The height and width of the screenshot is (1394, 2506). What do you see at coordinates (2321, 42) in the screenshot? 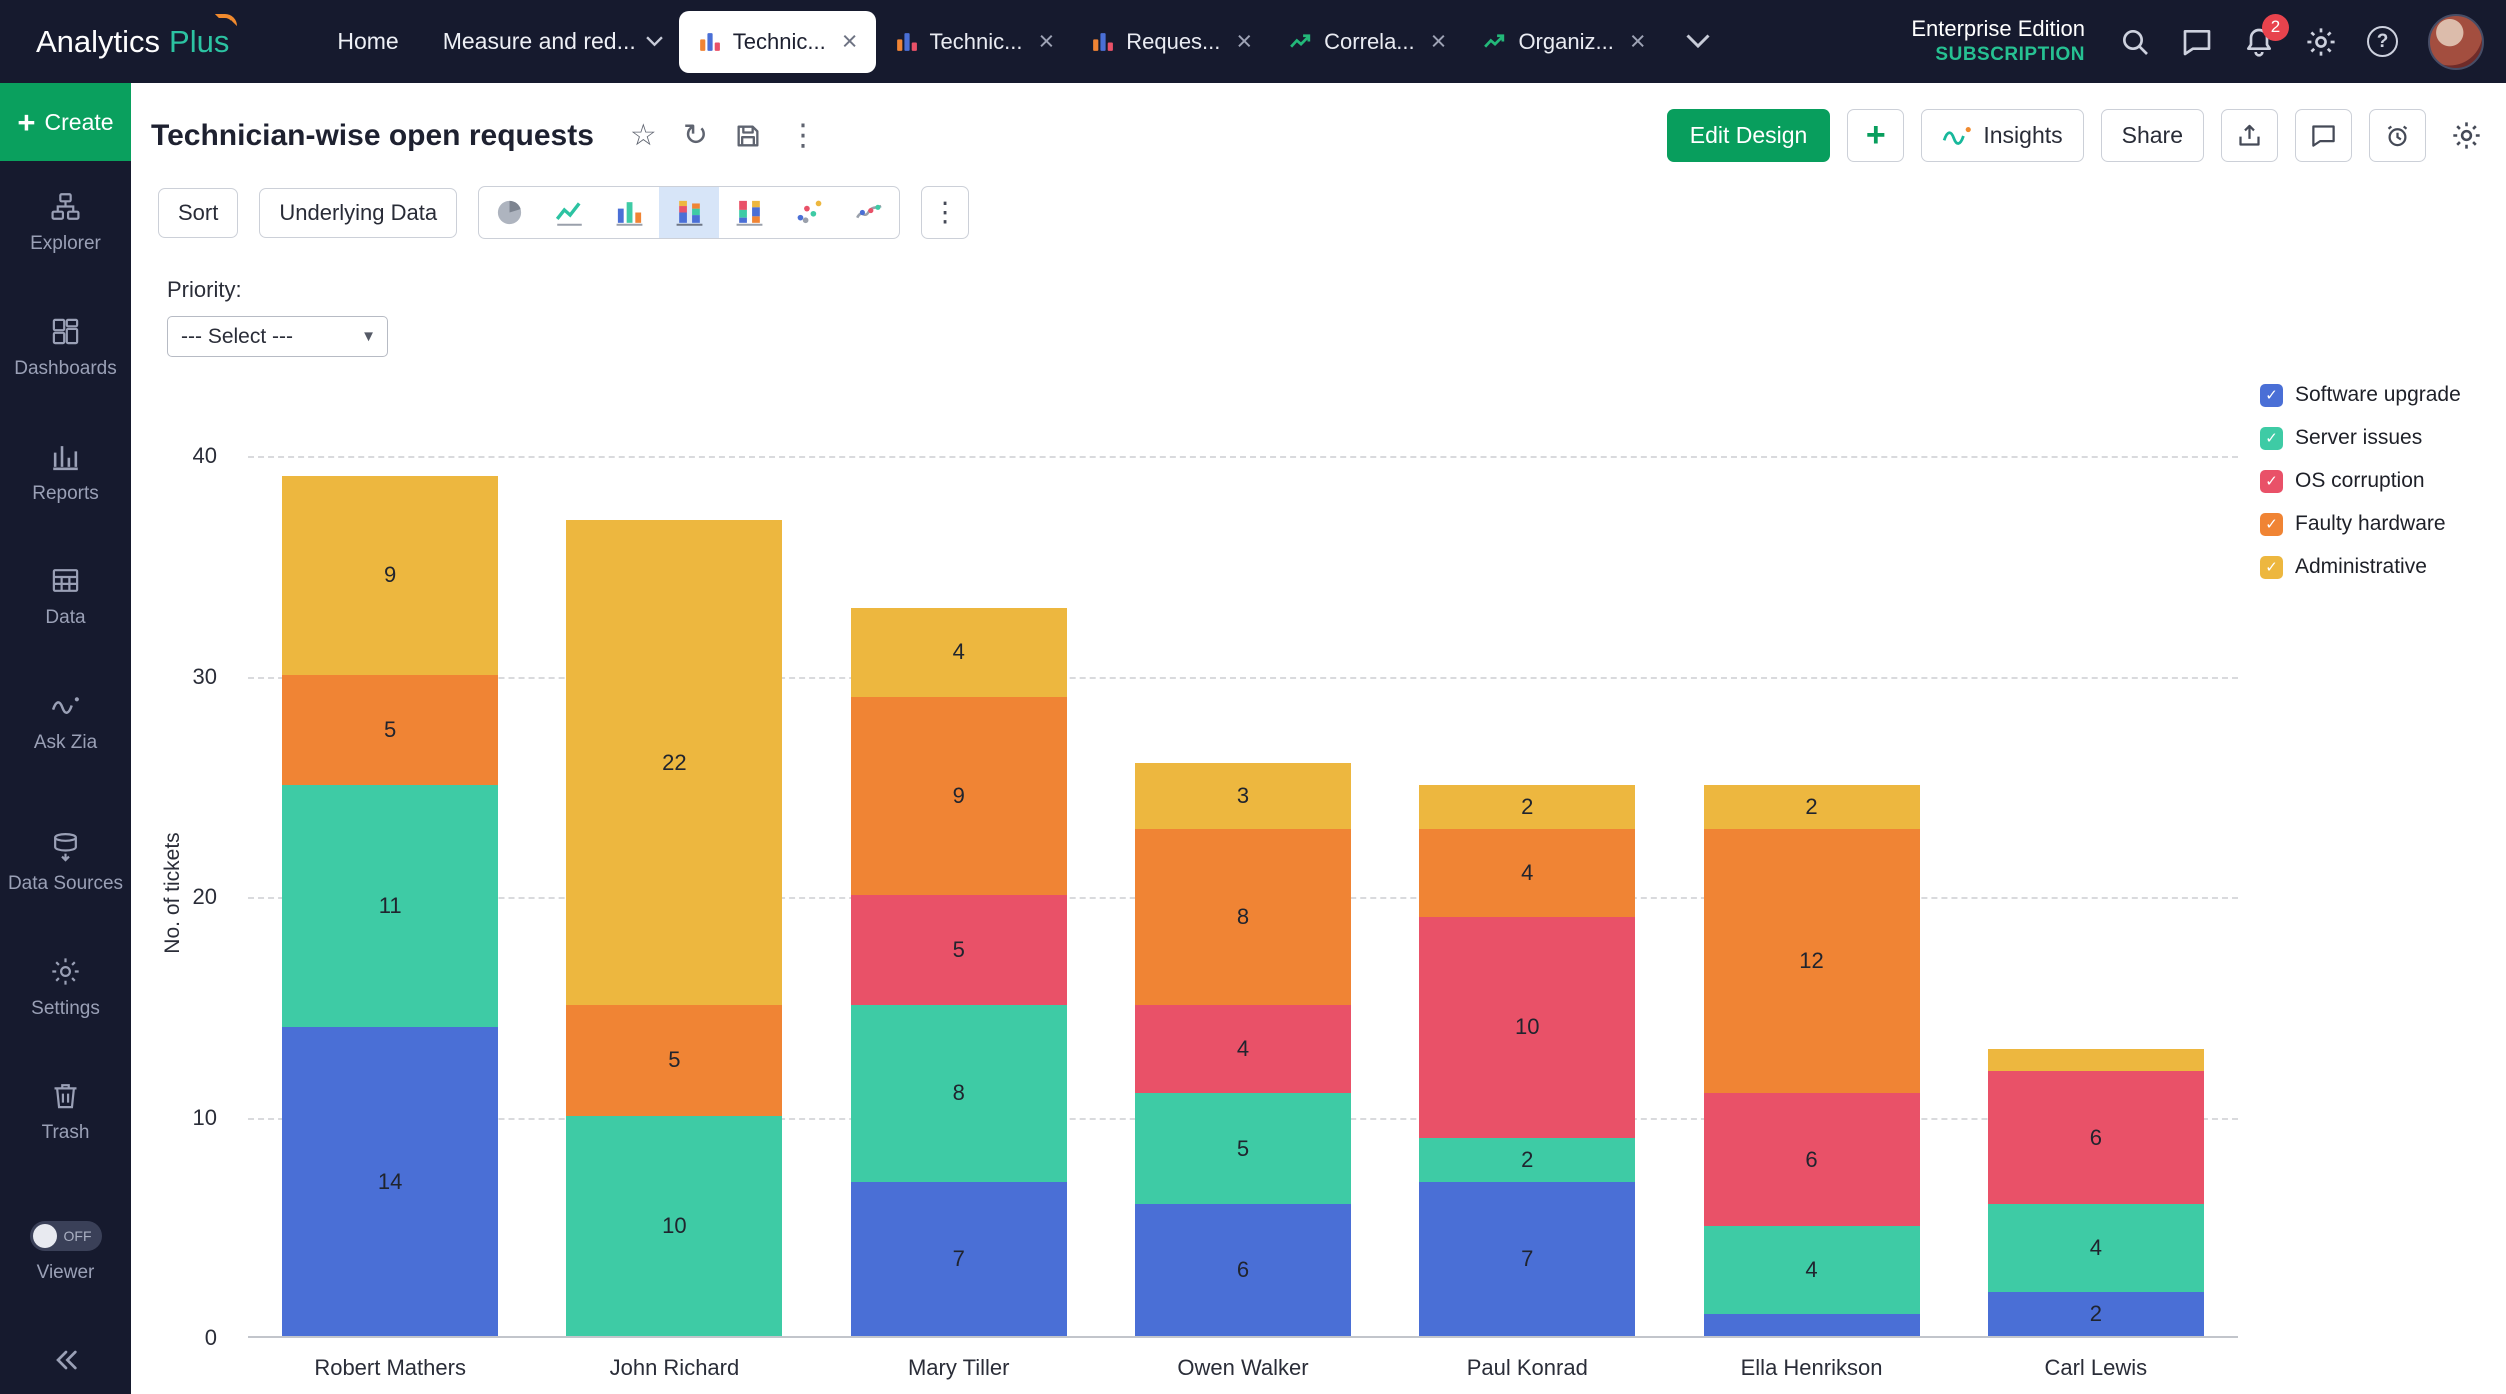
I see `settings-gear-icon` at bounding box center [2321, 42].